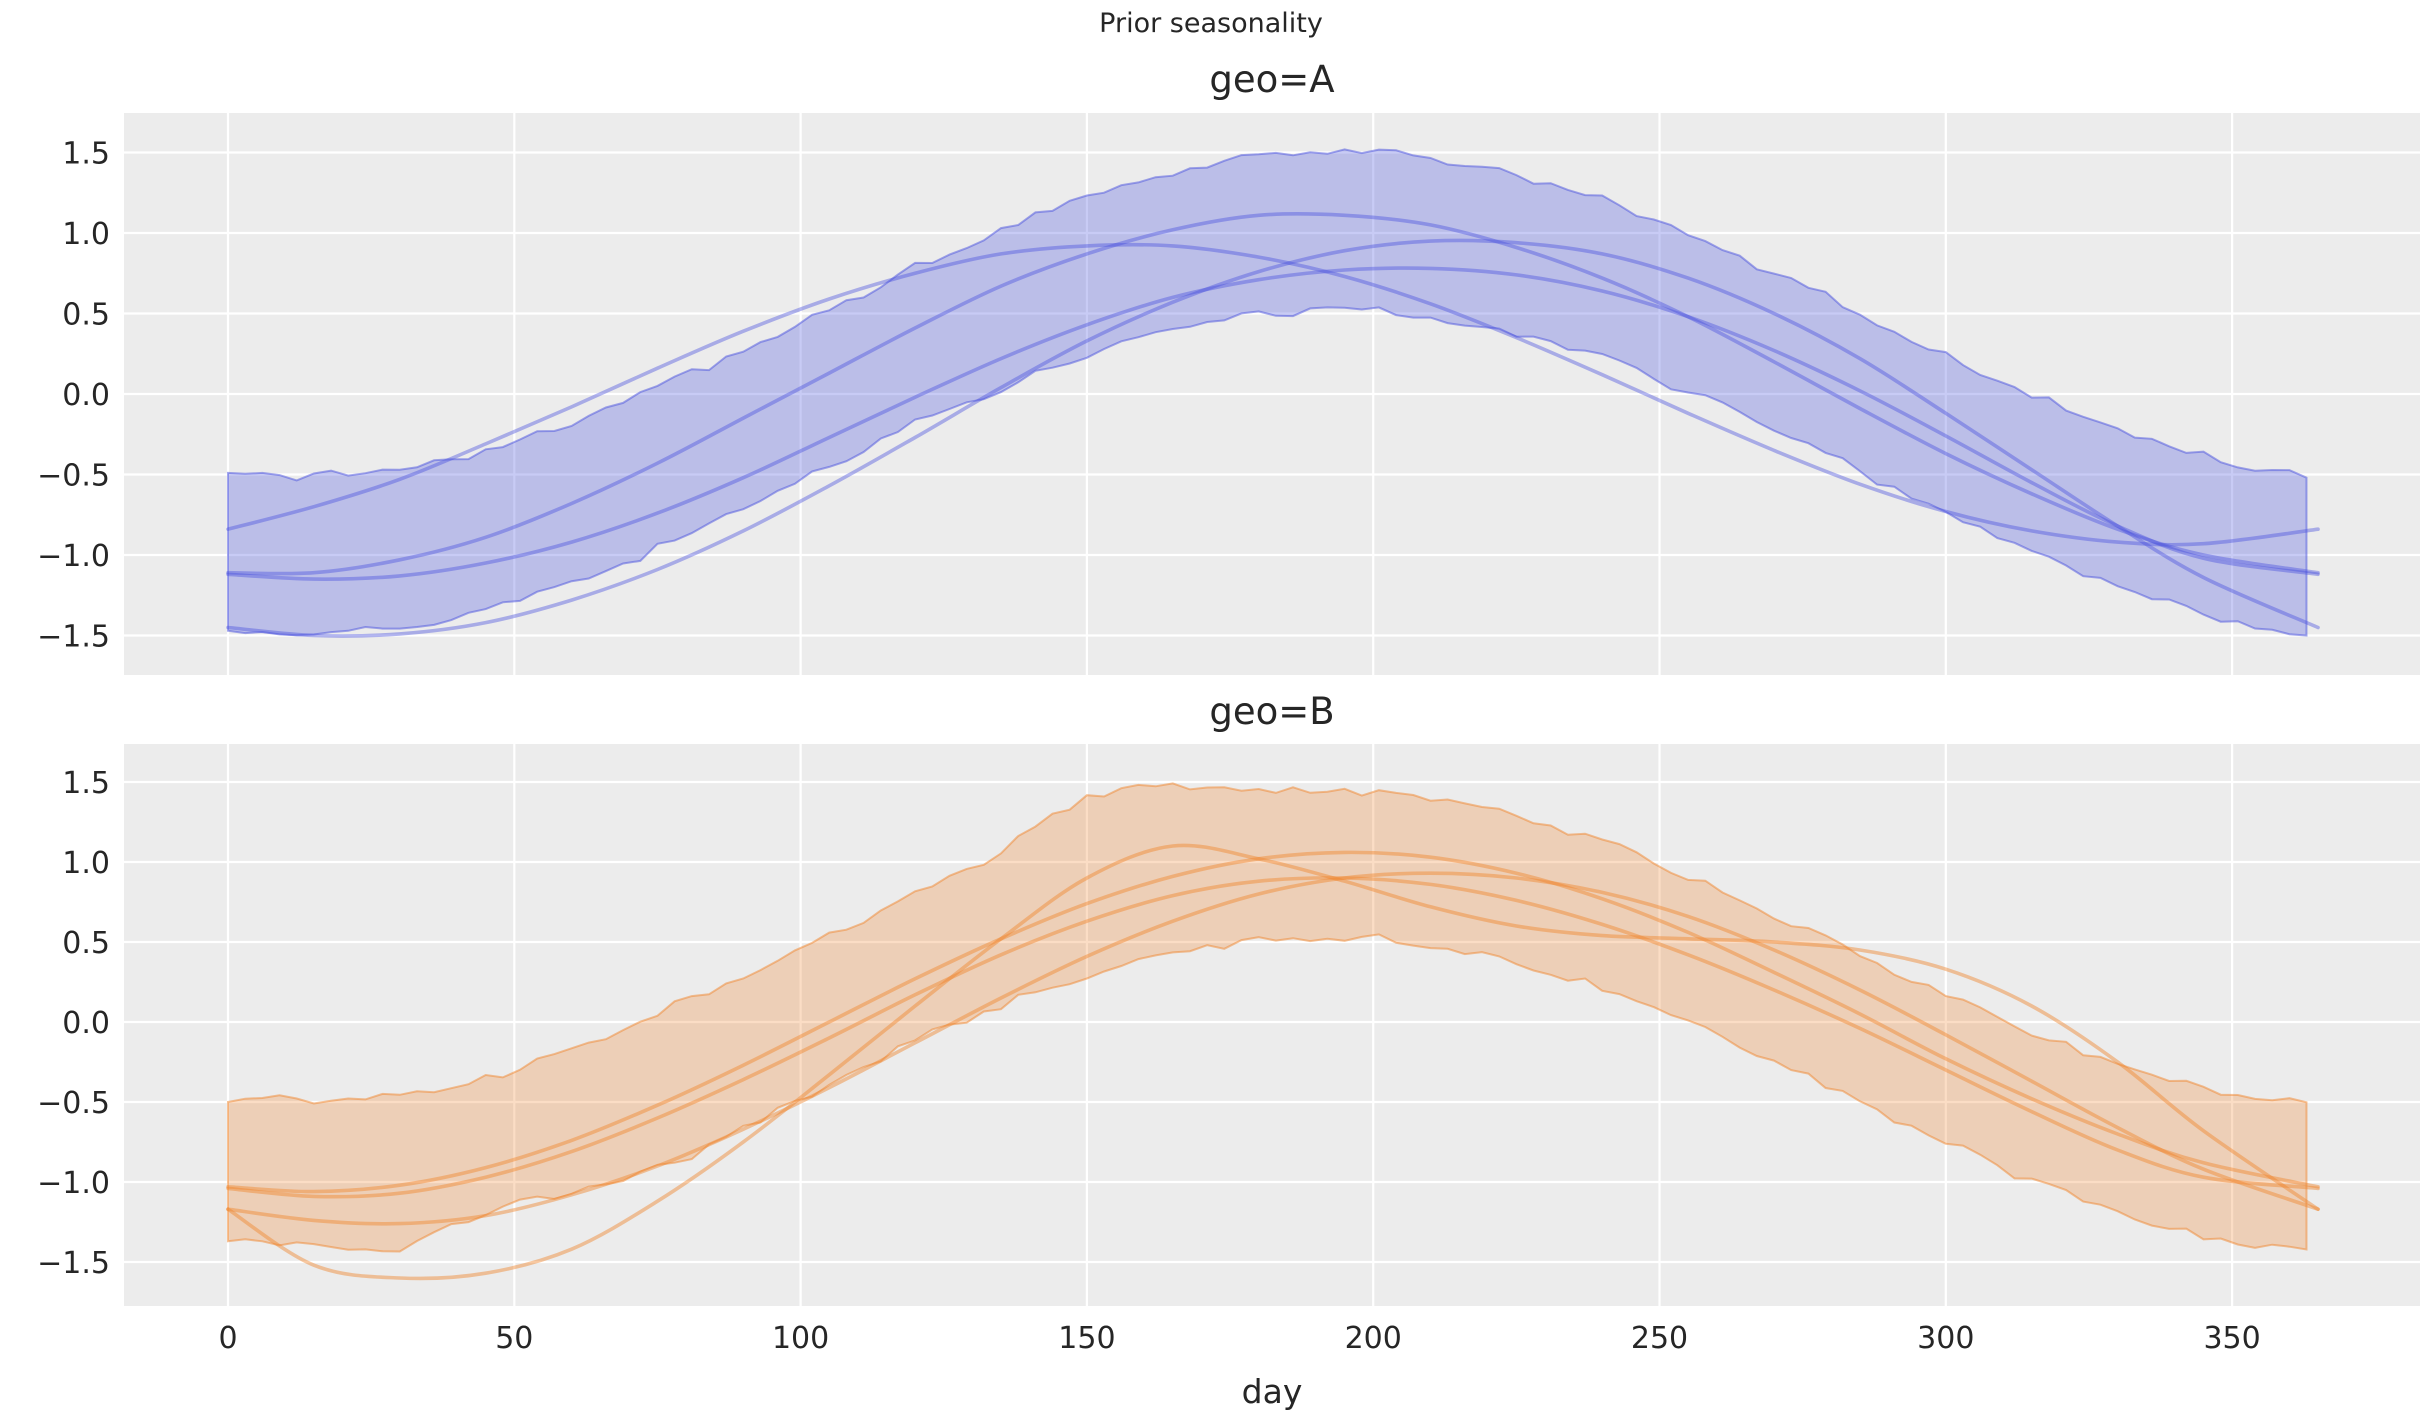 This screenshot has height=1423, width=2423. Describe the element at coordinates (73, 476) in the screenshot. I see `y-tick-label-geo-a: −0.5` at that location.